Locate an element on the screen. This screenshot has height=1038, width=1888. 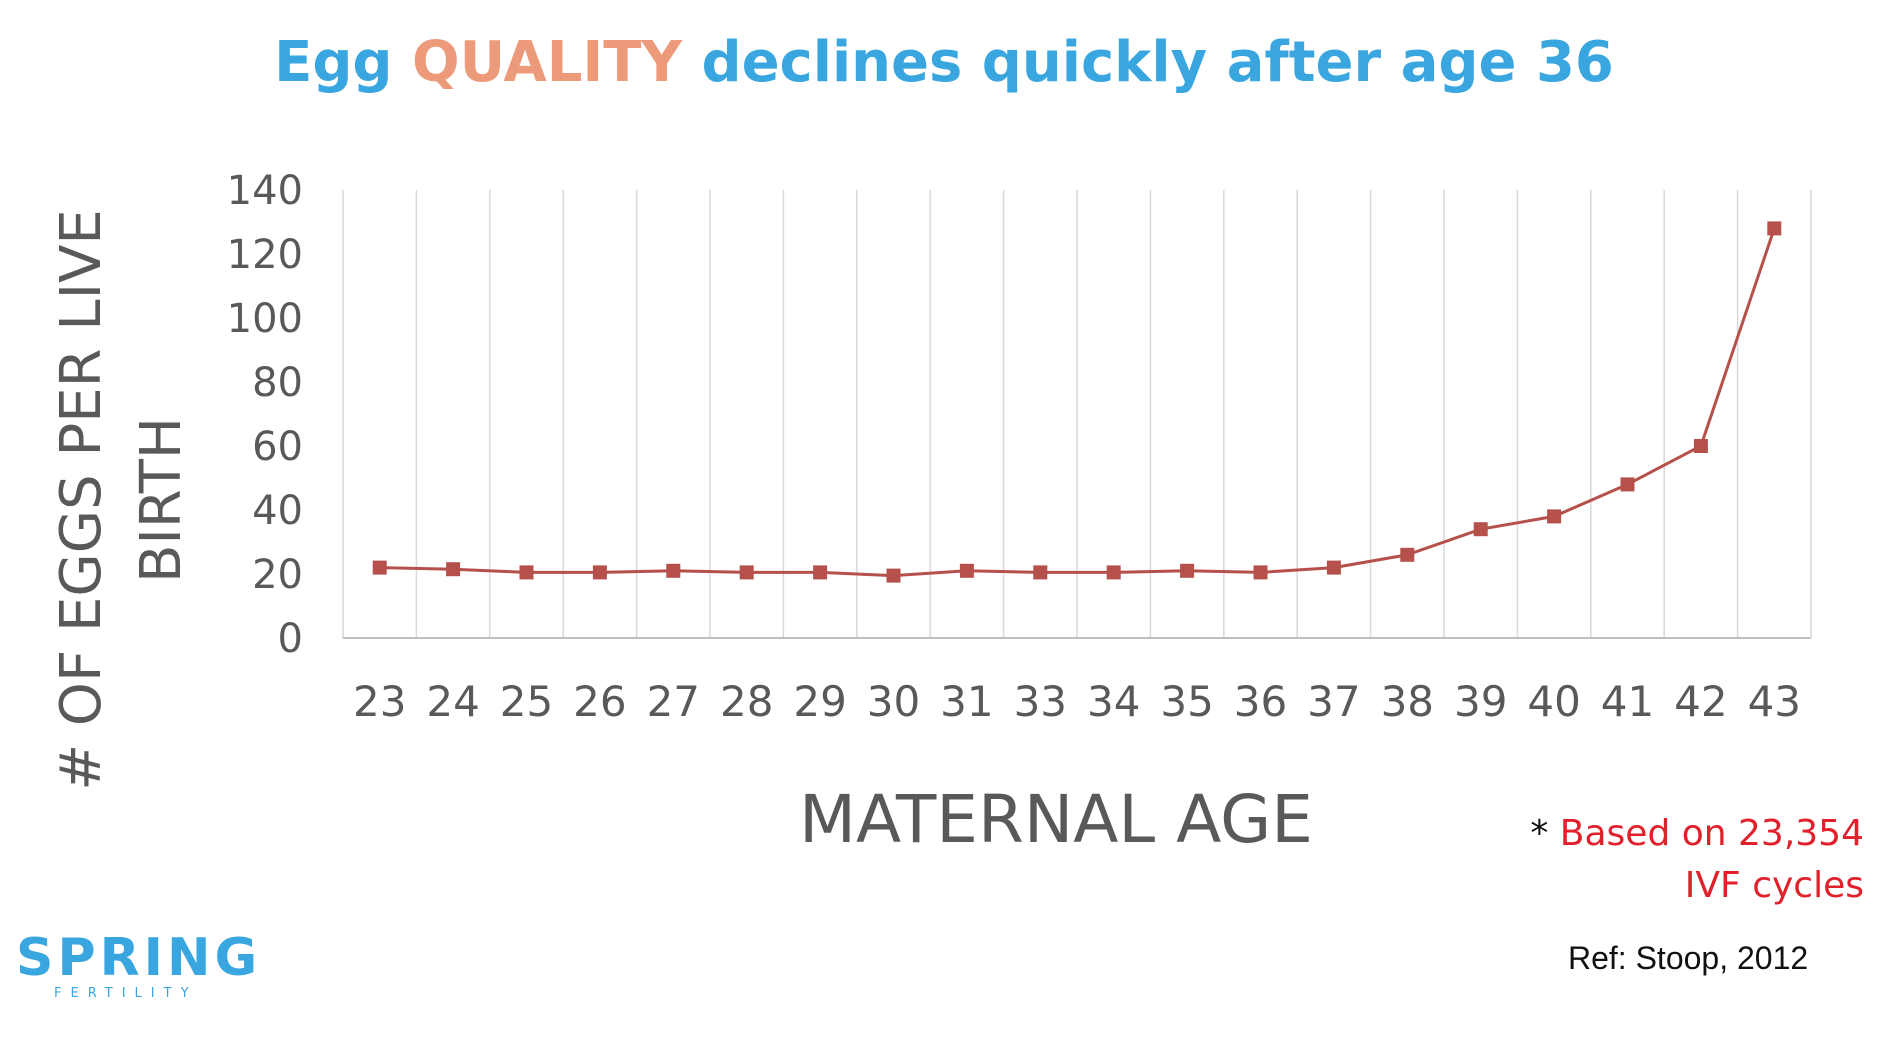
x-tick-label: 23 is located at coordinates (379, 701).